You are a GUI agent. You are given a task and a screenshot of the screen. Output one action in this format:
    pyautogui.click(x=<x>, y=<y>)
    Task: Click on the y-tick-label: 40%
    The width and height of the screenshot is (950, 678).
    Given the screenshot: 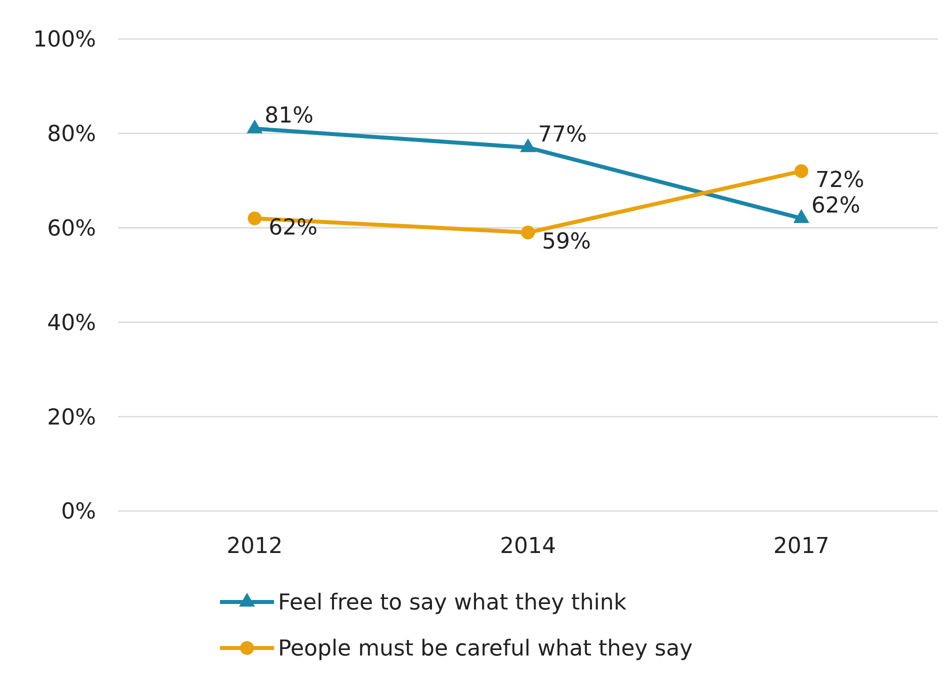 What is the action you would take?
    pyautogui.click(x=71, y=323)
    